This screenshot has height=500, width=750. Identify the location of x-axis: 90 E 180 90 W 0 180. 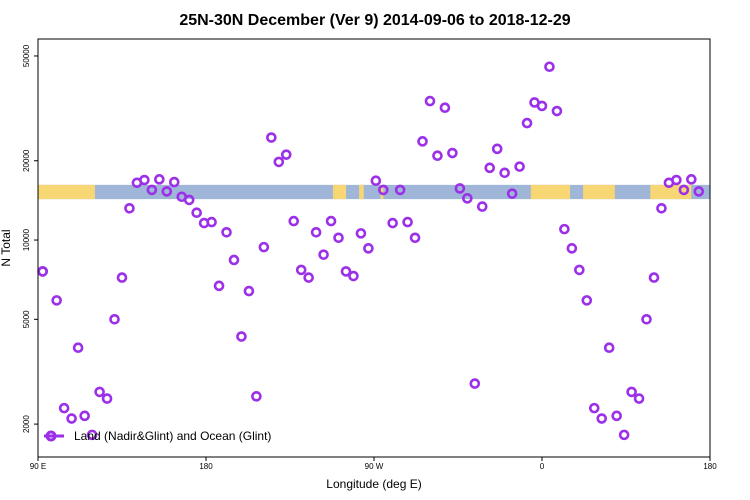
(373, 464).